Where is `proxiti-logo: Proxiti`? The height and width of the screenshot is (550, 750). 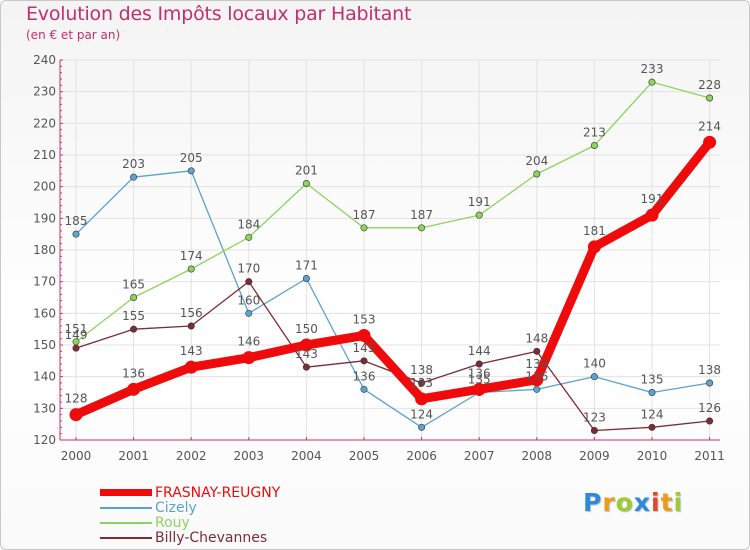 proxiti-logo: Proxiti is located at coordinates (633, 502).